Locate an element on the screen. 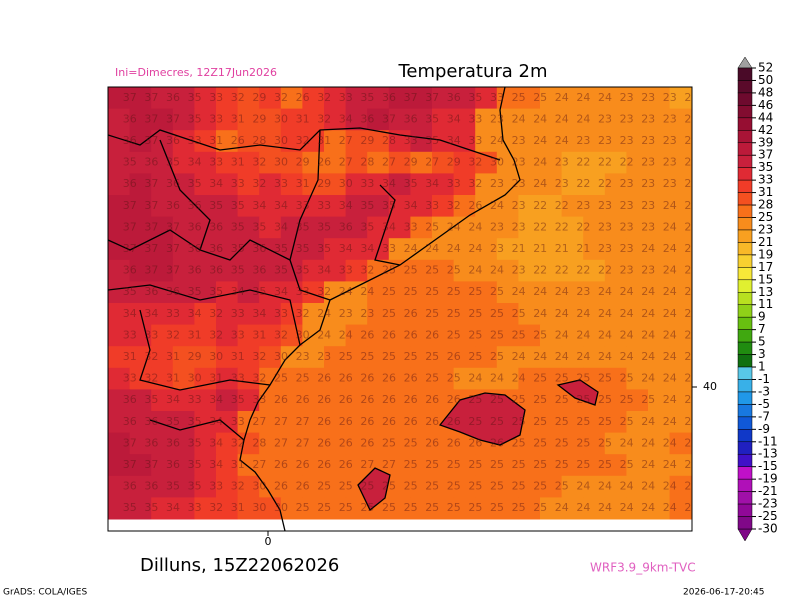 The image size is (800, 600). footer-left: GrADS: COLA/IGES is located at coordinates (45, 593).